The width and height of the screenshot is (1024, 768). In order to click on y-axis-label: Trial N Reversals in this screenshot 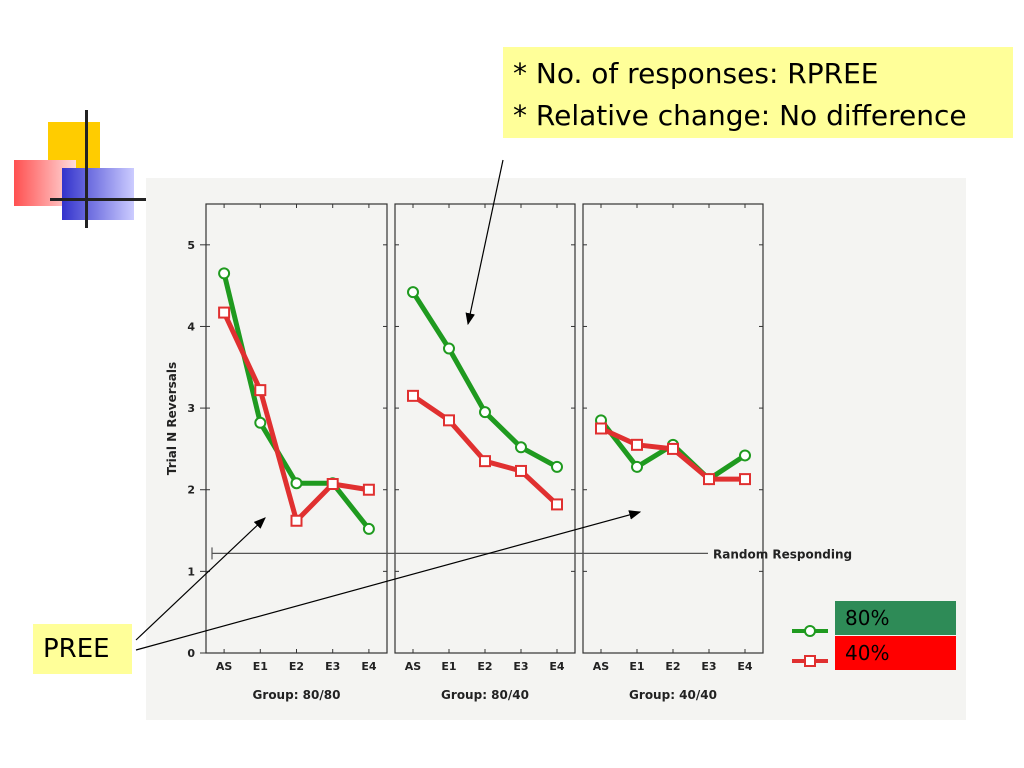, I will do `click(172, 418)`.